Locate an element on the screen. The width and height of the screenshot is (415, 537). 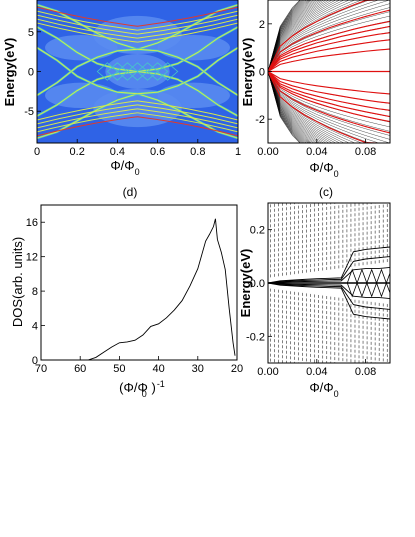
panel-label-d: (d) is located at coordinates (130, 192).